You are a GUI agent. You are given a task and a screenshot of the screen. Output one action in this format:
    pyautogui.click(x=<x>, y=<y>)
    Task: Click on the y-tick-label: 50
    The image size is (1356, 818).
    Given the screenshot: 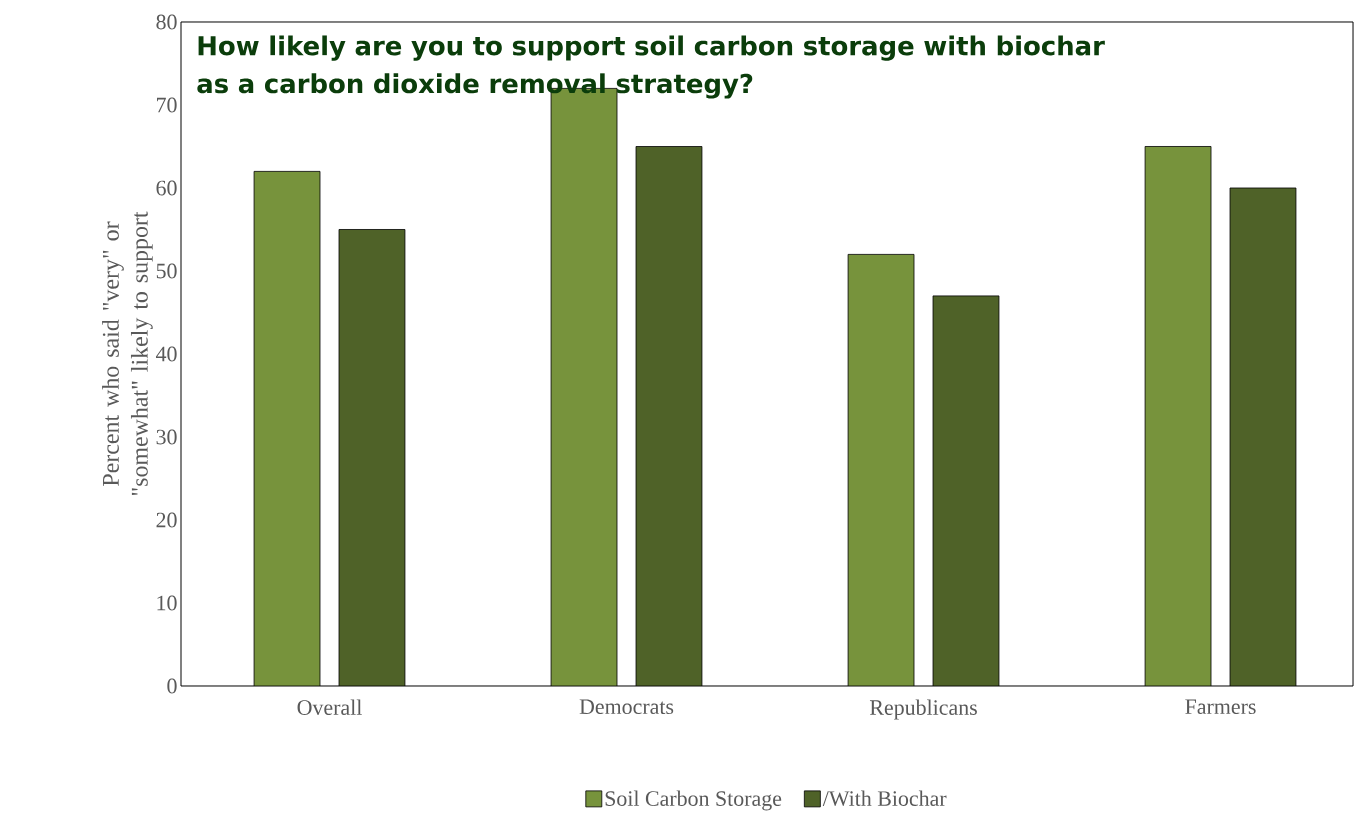 What is the action you would take?
    pyautogui.click(x=166, y=271)
    